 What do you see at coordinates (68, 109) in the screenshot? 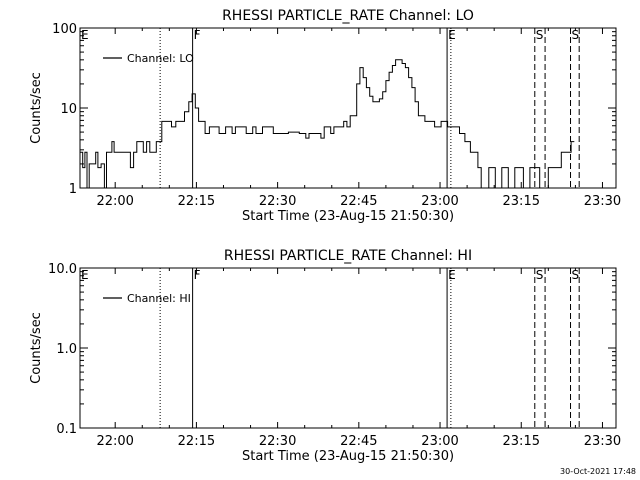
I see `lo-y-tick-label-1: 10` at bounding box center [68, 109].